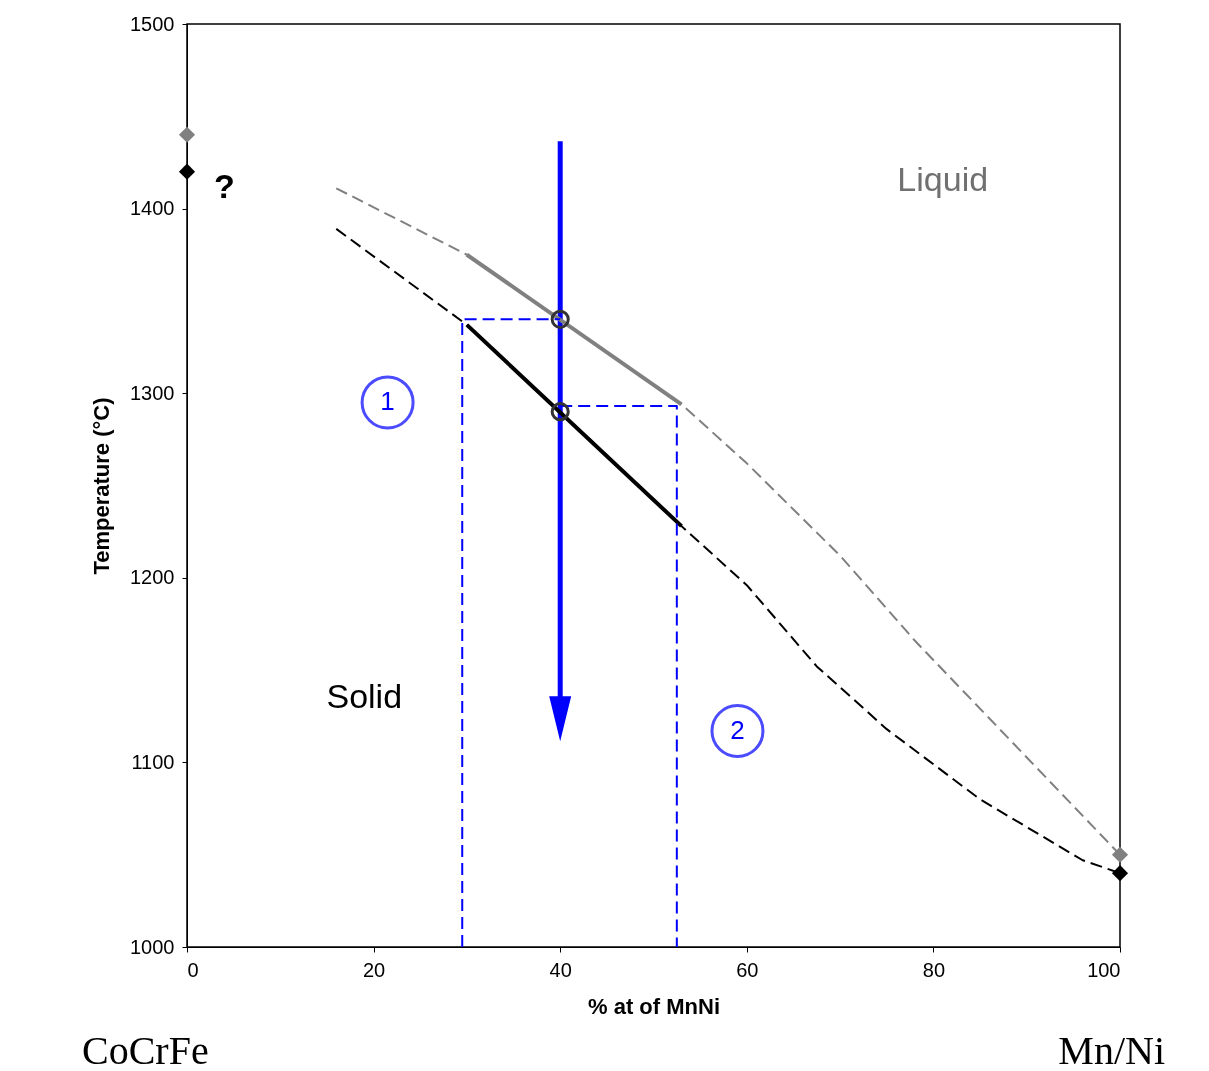  What do you see at coordinates (102, 486) in the screenshot?
I see `y-axis-title: Temperature (°C)` at bounding box center [102, 486].